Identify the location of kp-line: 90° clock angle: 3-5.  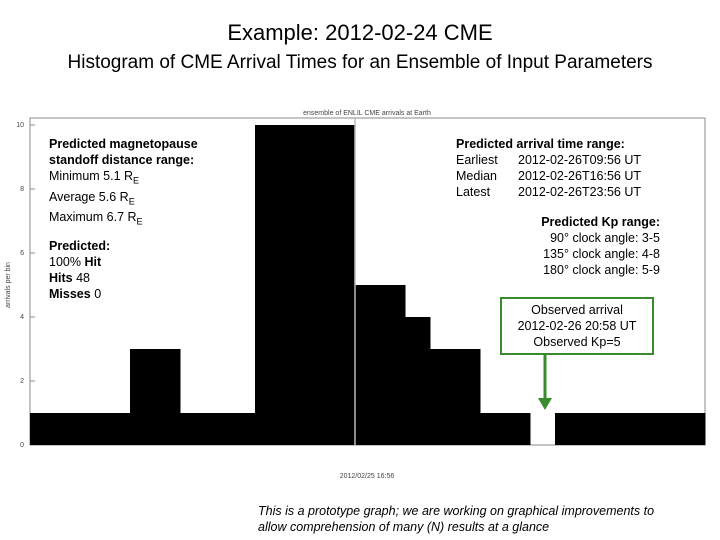
(605, 238).